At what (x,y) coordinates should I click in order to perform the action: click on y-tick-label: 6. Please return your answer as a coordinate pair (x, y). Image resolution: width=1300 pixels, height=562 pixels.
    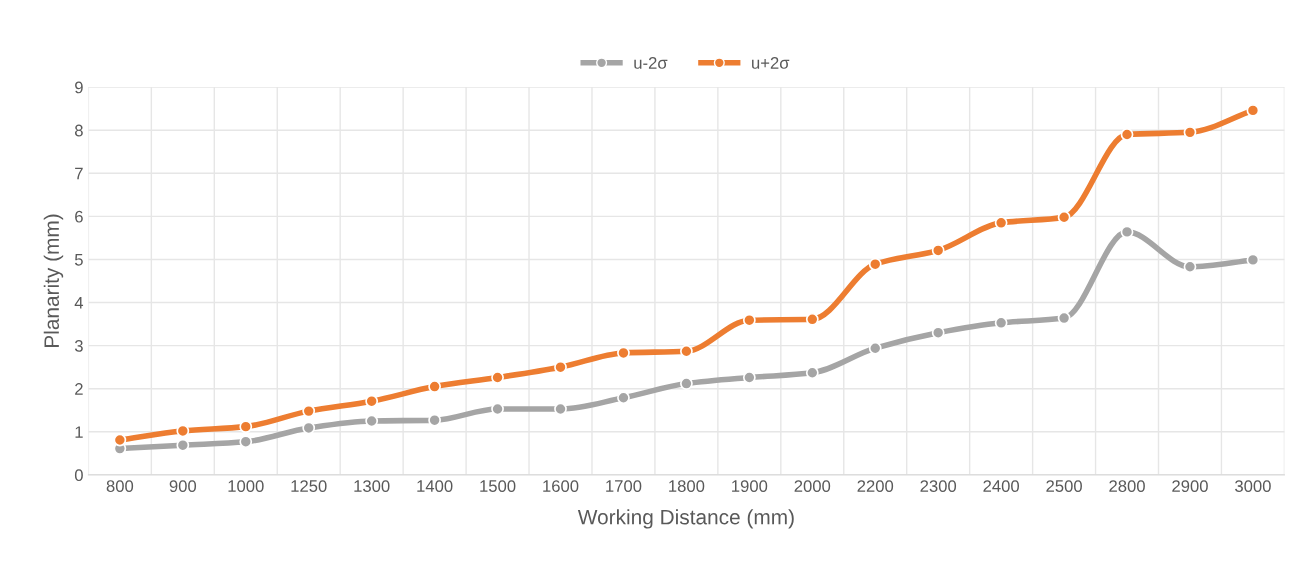
    Looking at the image, I should click on (79, 216).